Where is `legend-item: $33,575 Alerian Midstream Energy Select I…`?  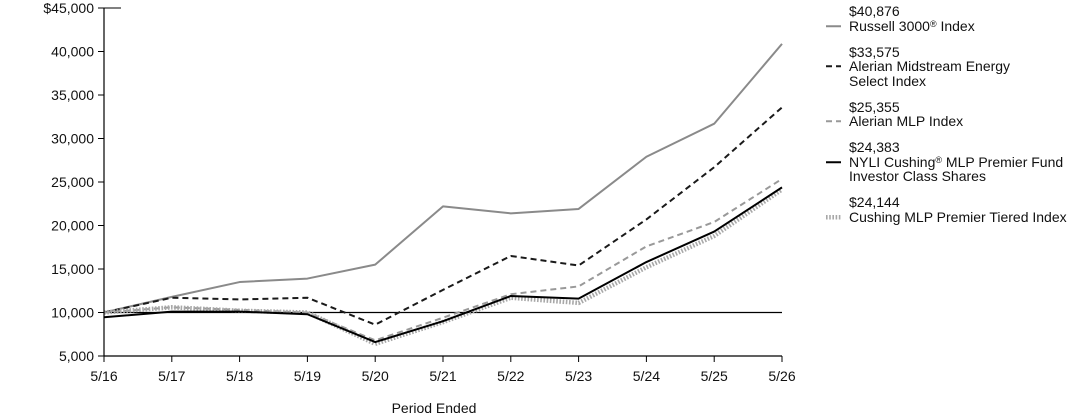 legend-item: $33,575 Alerian Midstream Energy Select I… is located at coordinates (955, 66).